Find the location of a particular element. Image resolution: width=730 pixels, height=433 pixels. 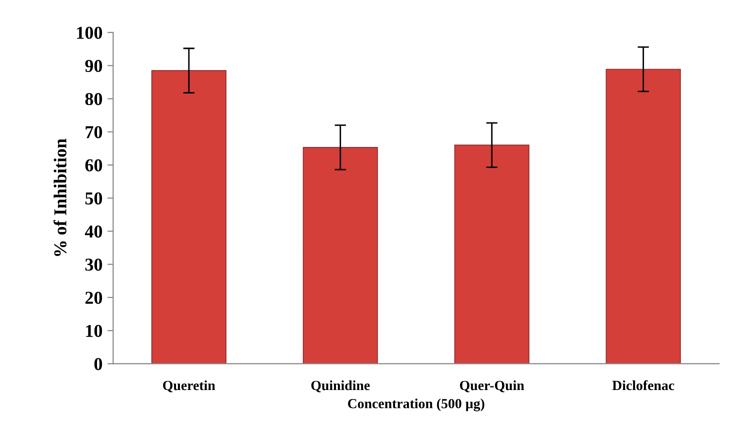

x-axis-title: Concentration (500 µg) is located at coordinates (416, 405).